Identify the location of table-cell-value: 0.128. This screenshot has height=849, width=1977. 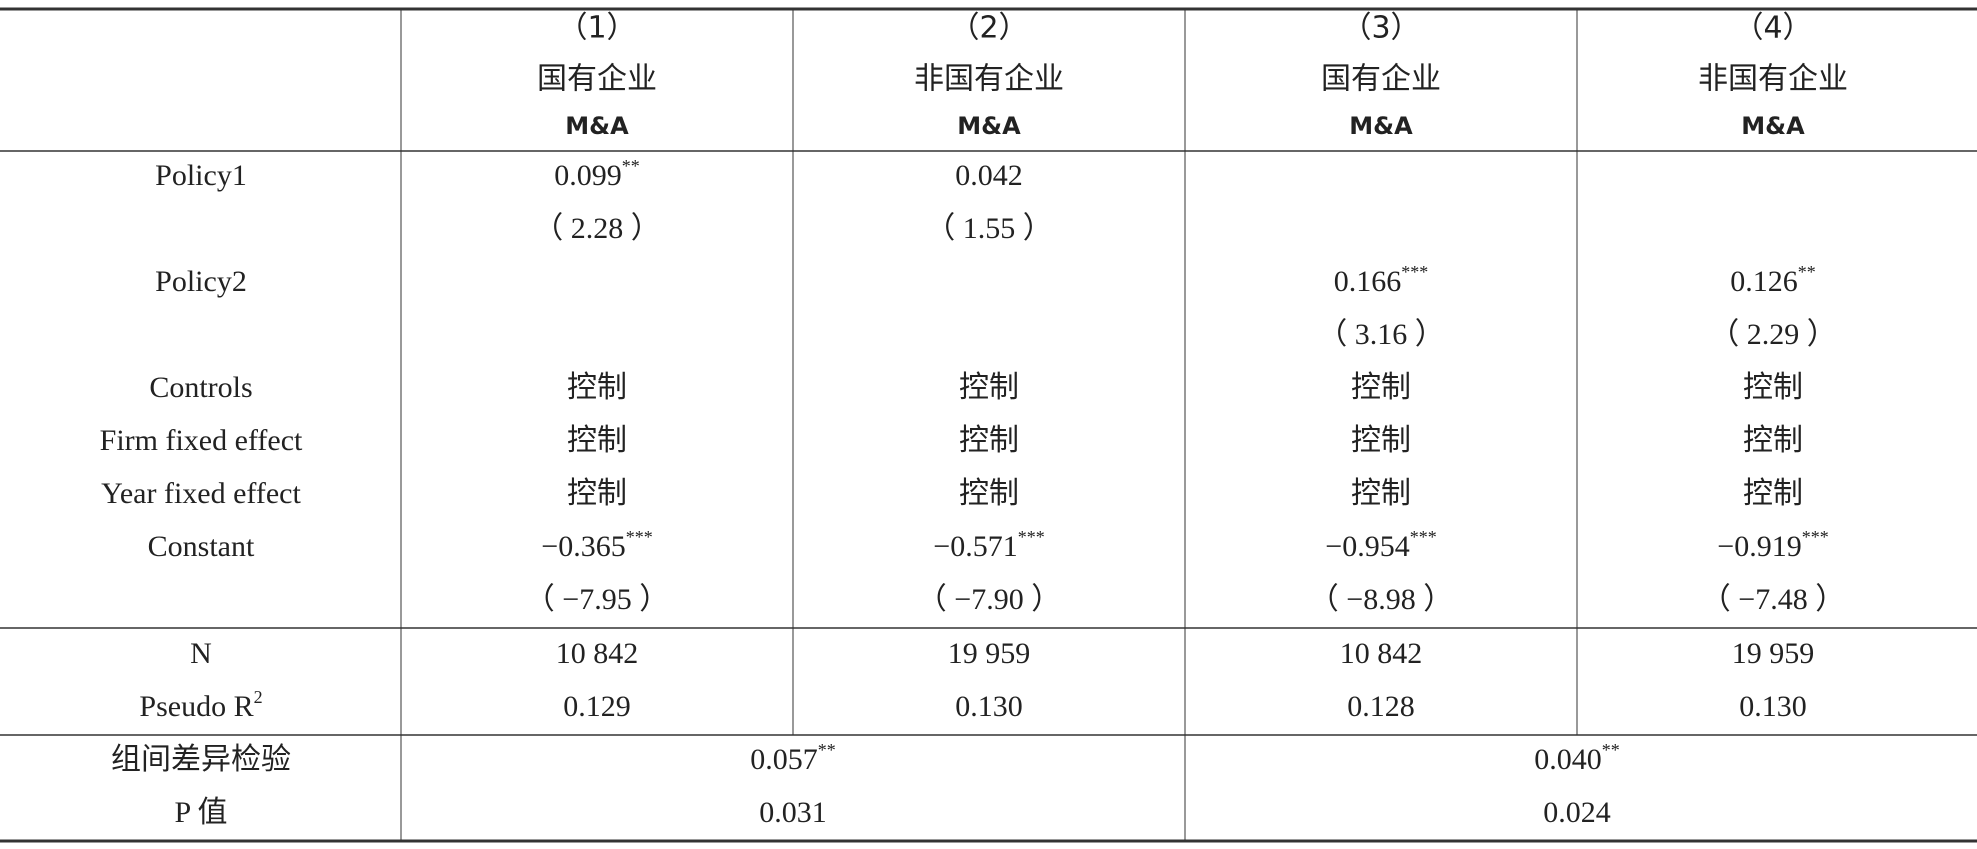
(1381, 706).